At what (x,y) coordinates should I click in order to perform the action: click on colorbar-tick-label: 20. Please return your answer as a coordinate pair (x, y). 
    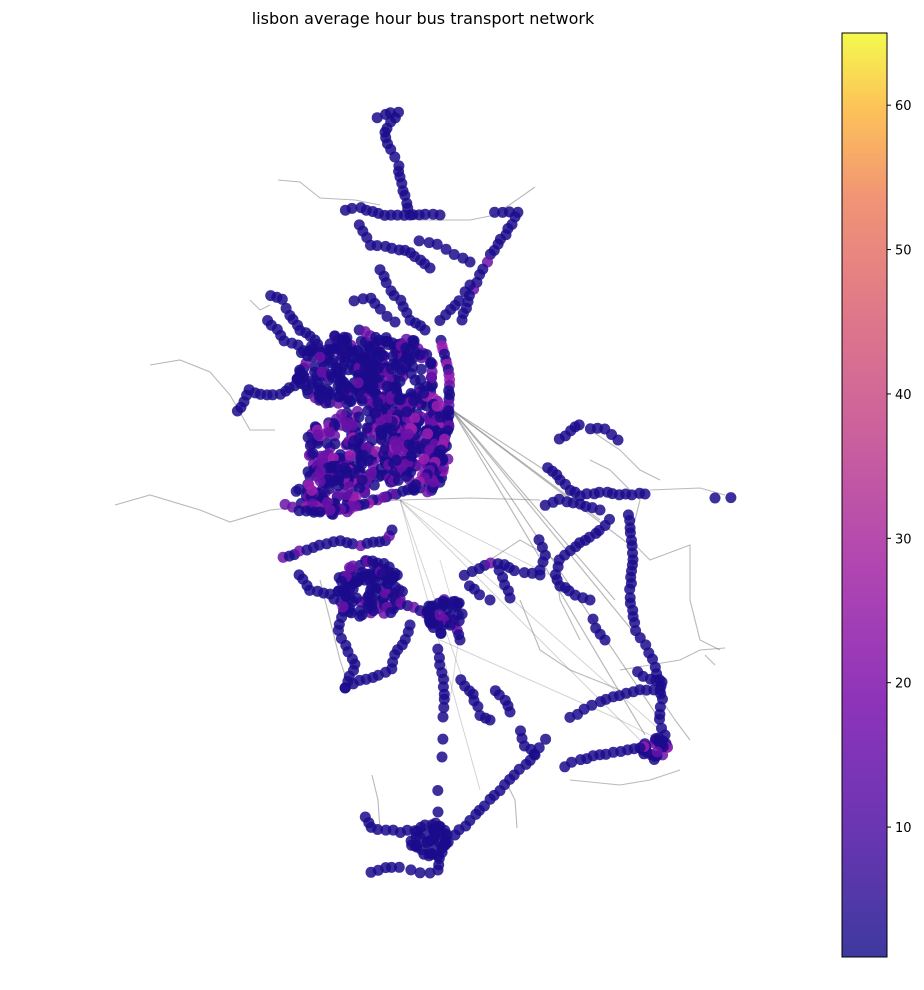
    Looking at the image, I should click on (903, 684).